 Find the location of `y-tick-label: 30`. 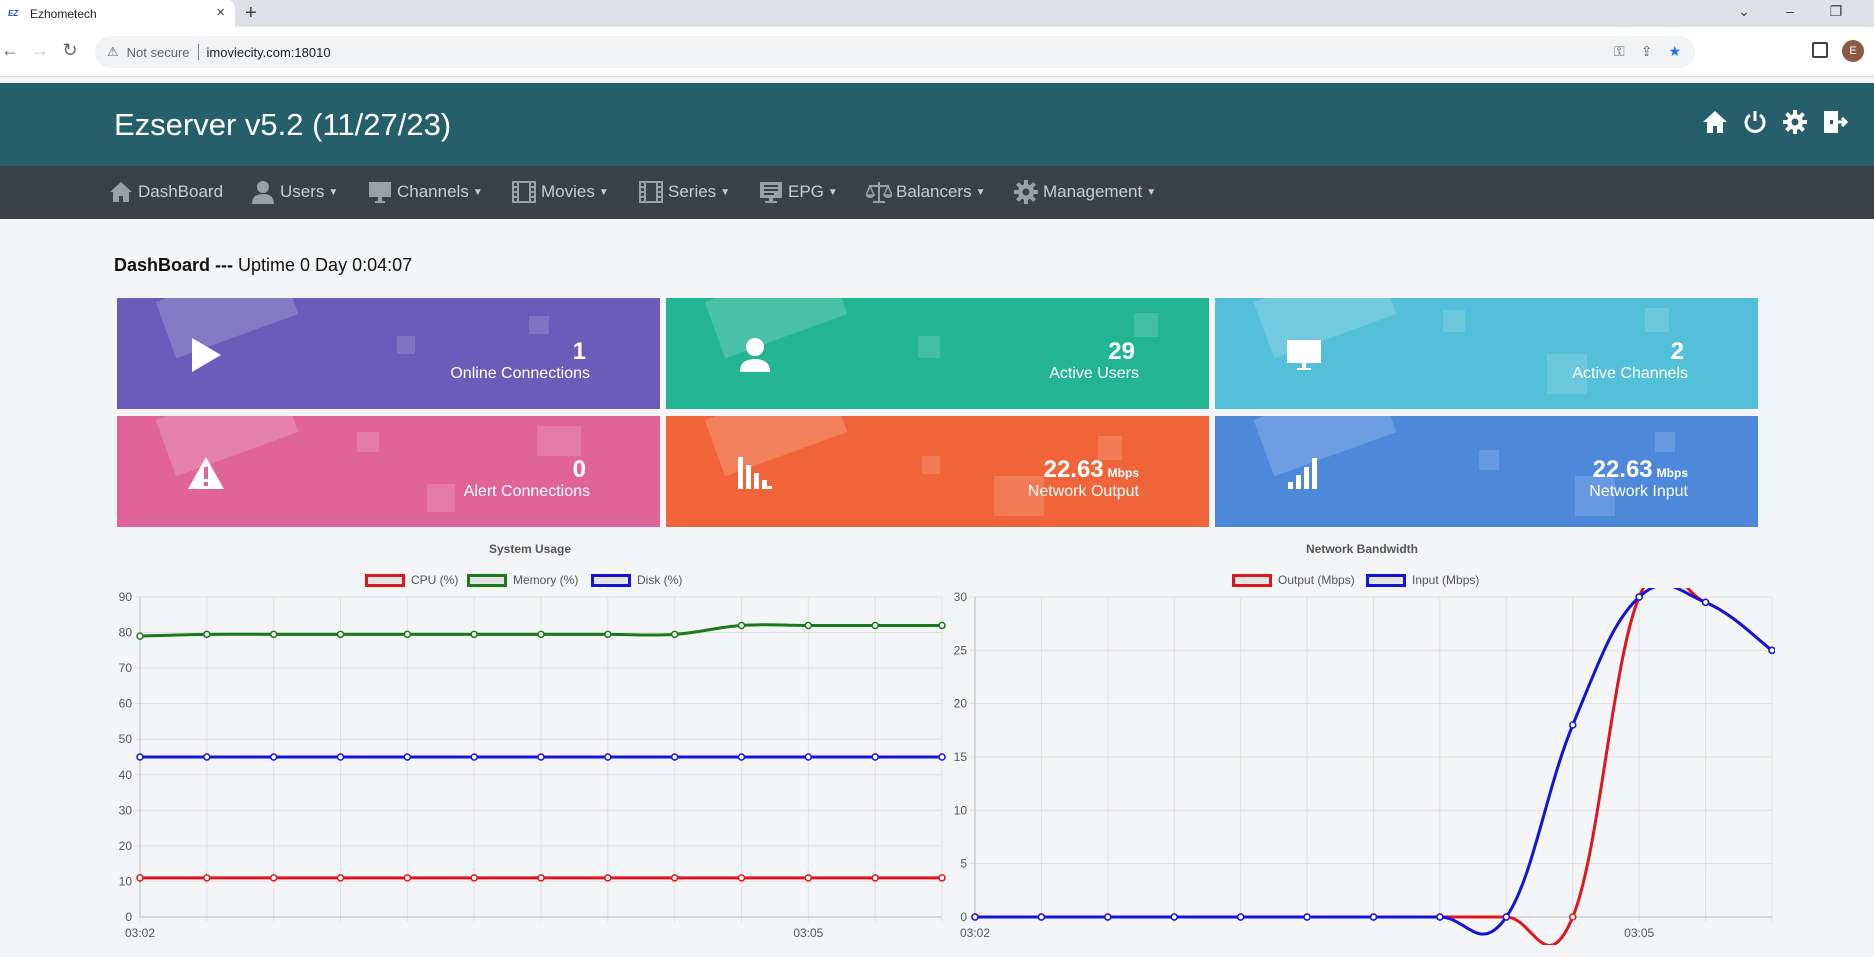

y-tick-label: 30 is located at coordinates (126, 810).